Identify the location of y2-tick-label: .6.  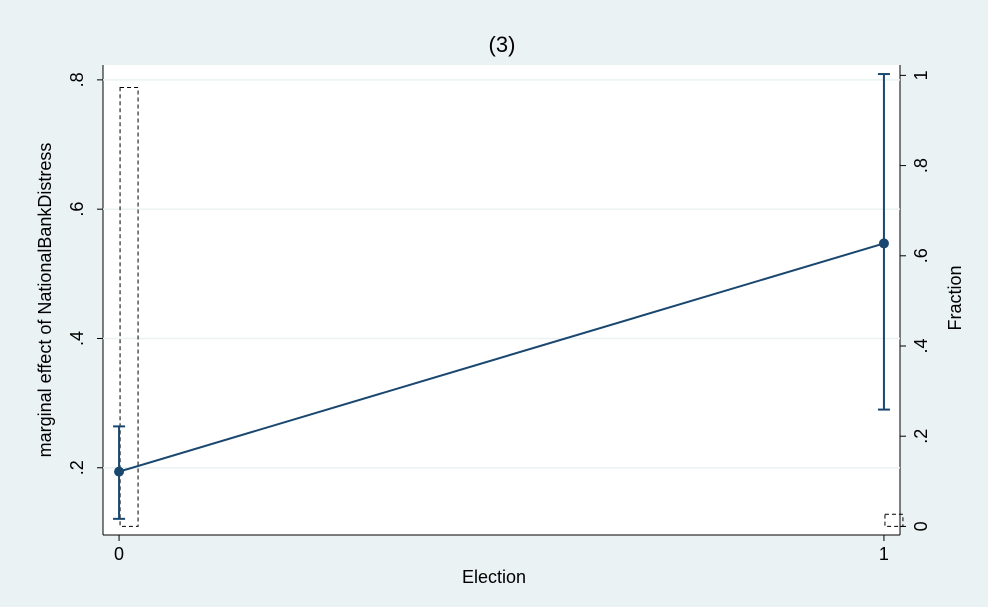
(921, 255).